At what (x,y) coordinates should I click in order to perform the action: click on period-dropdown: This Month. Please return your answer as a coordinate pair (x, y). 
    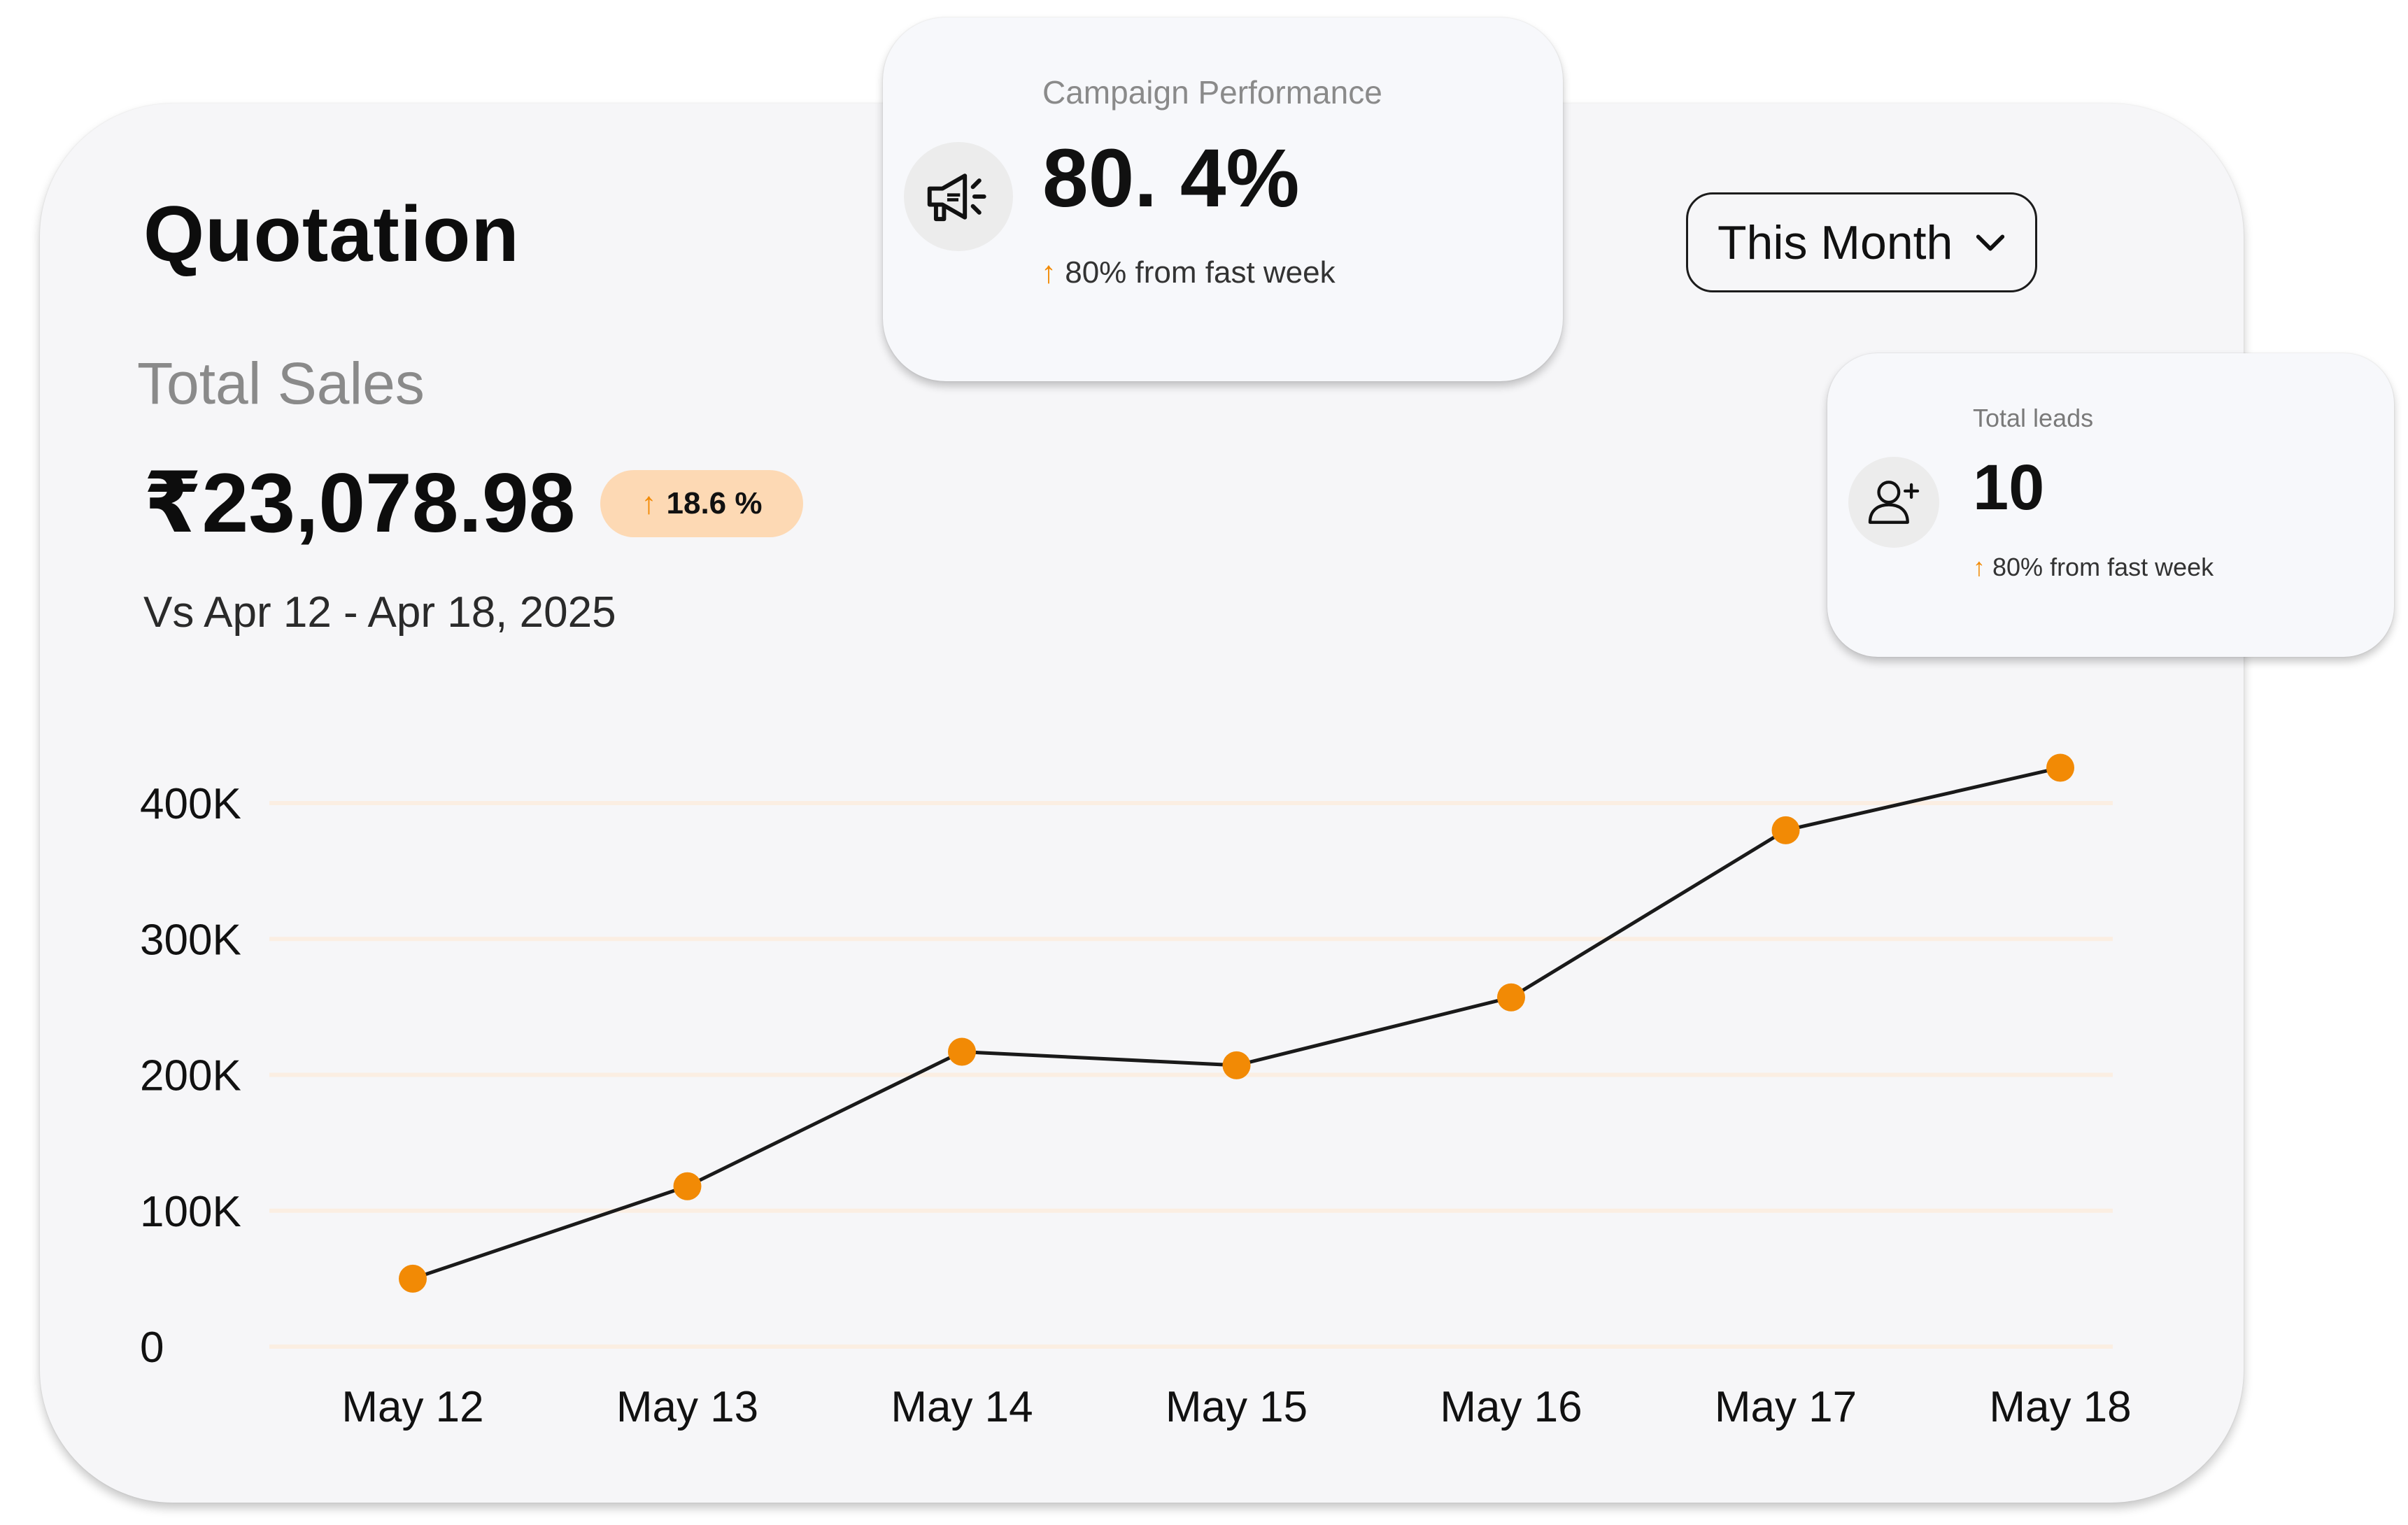
    Looking at the image, I should click on (1862, 242).